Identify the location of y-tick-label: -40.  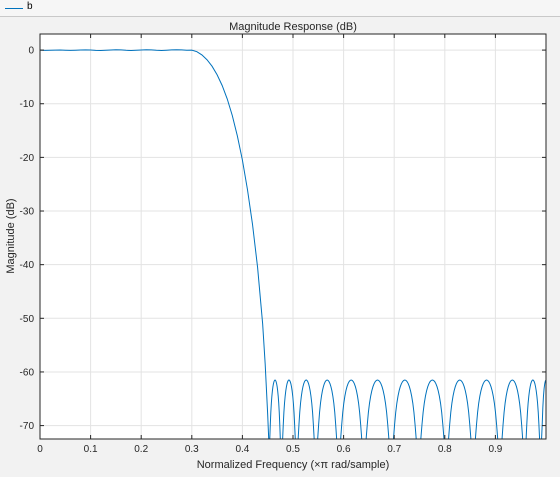
(27, 265).